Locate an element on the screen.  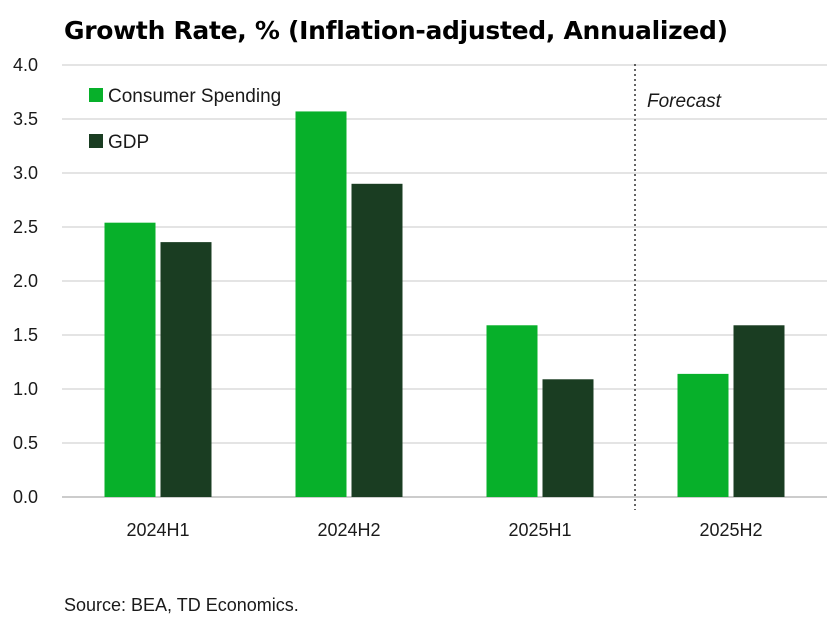
bar-consumer-spending-2024h2 is located at coordinates (321, 304).